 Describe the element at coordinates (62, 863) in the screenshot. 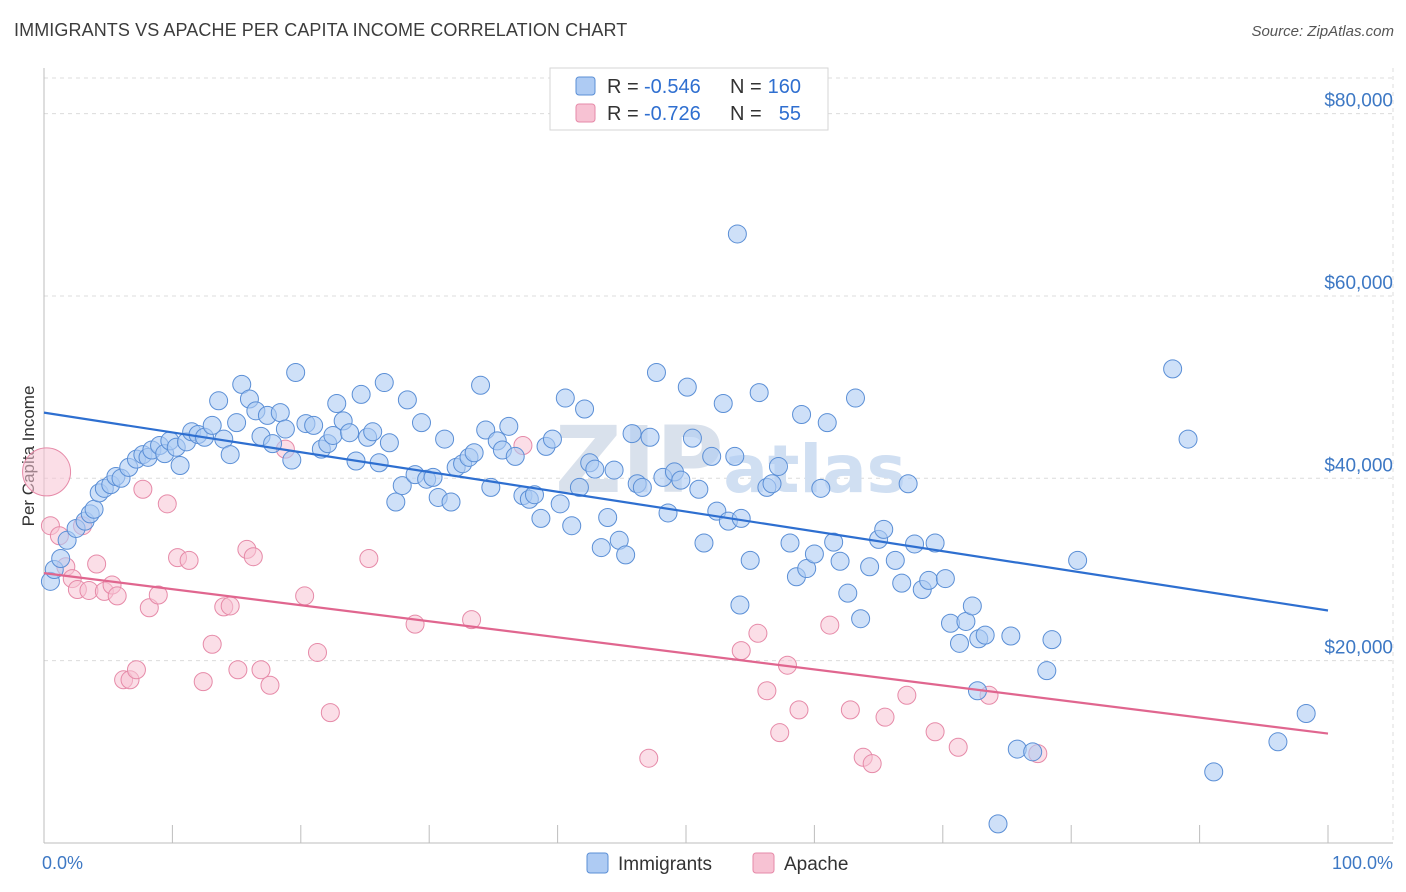

I see `x-tick-label-0: 0.0%` at that location.